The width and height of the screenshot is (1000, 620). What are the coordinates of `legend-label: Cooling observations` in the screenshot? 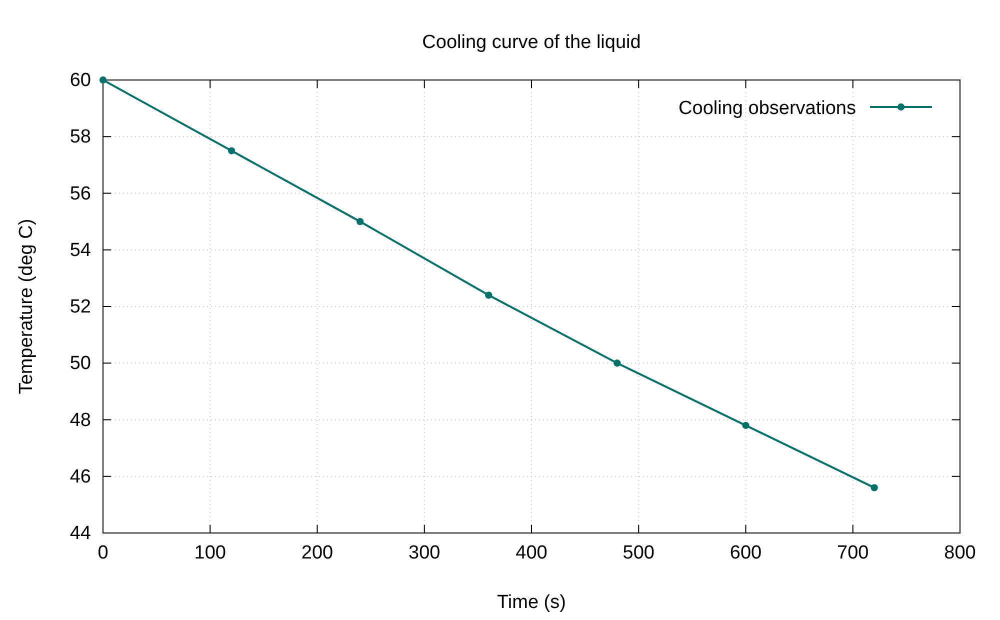 It's located at (767, 108).